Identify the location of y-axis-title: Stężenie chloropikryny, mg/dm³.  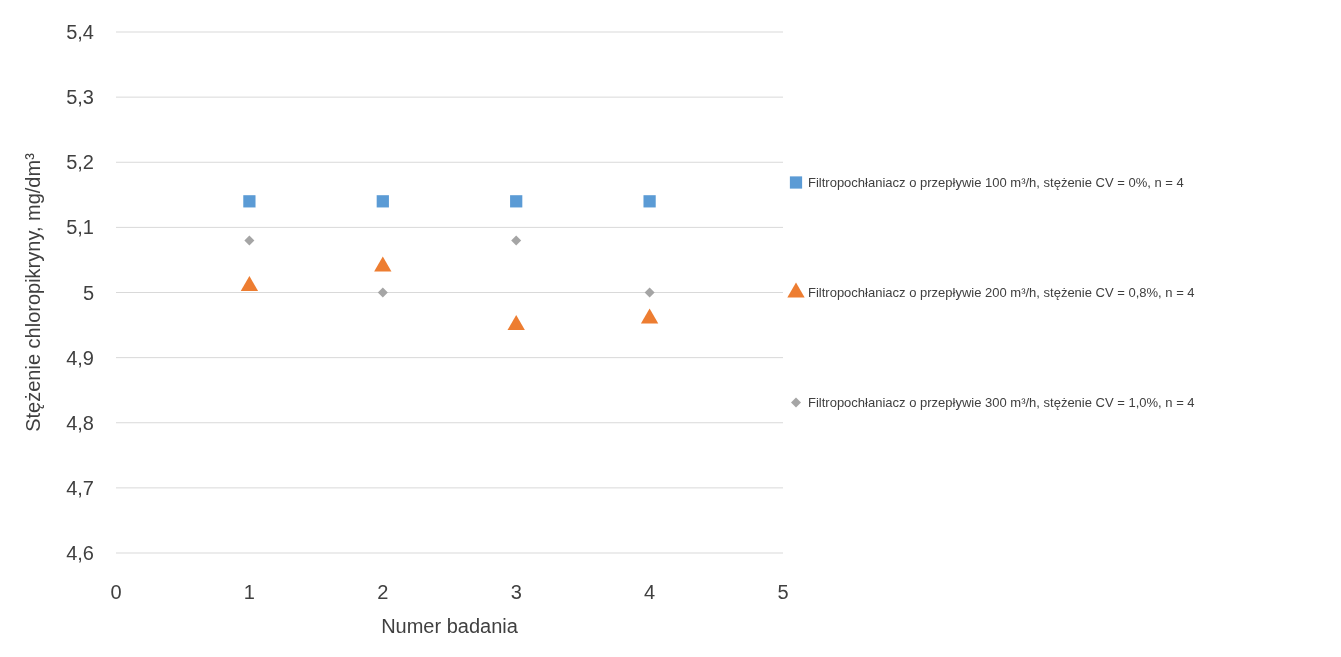
(33, 292).